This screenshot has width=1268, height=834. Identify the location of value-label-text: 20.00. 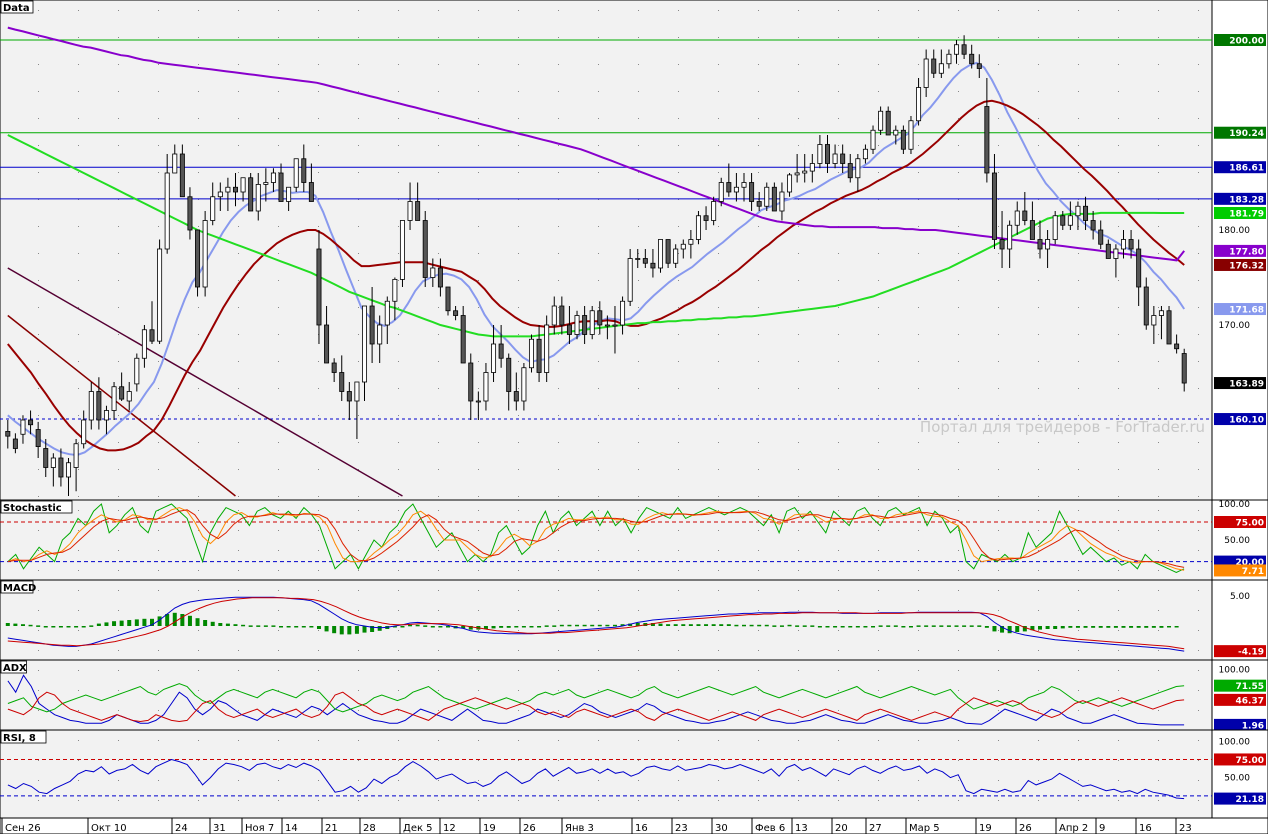
(1250, 563).